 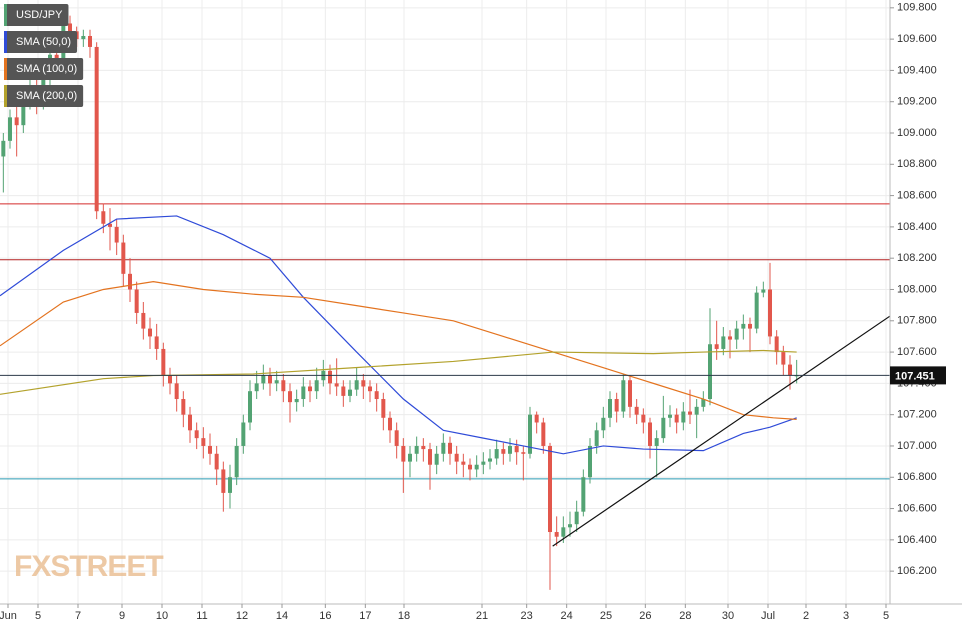 What do you see at coordinates (482, 616) in the screenshot?
I see `x-tick-label: 21` at bounding box center [482, 616].